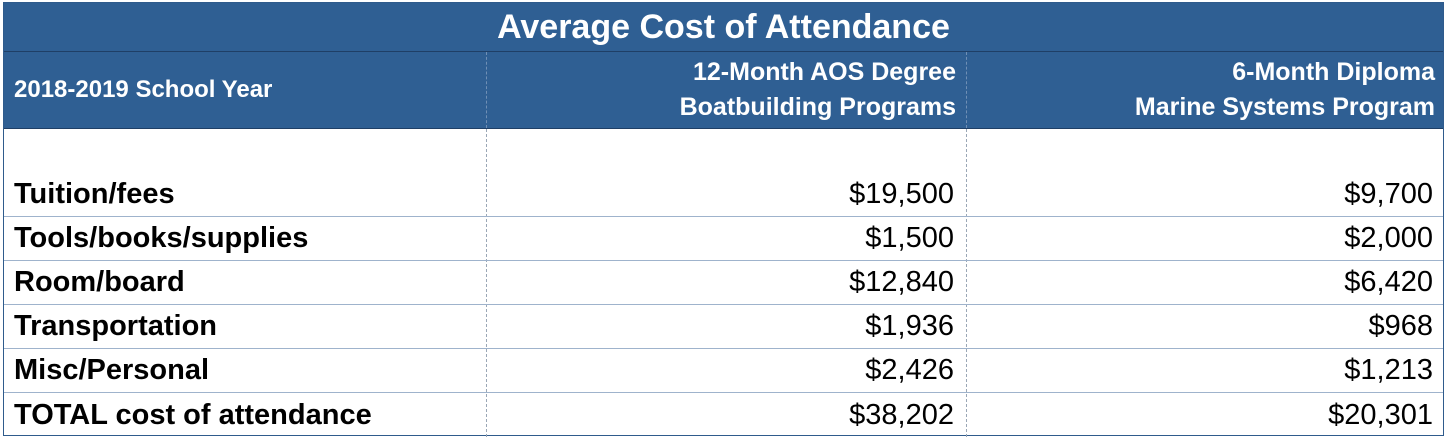 The width and height of the screenshot is (1449, 441). Describe the element at coordinates (909, 238) in the screenshot. I see `aos-value: $1,500` at that location.